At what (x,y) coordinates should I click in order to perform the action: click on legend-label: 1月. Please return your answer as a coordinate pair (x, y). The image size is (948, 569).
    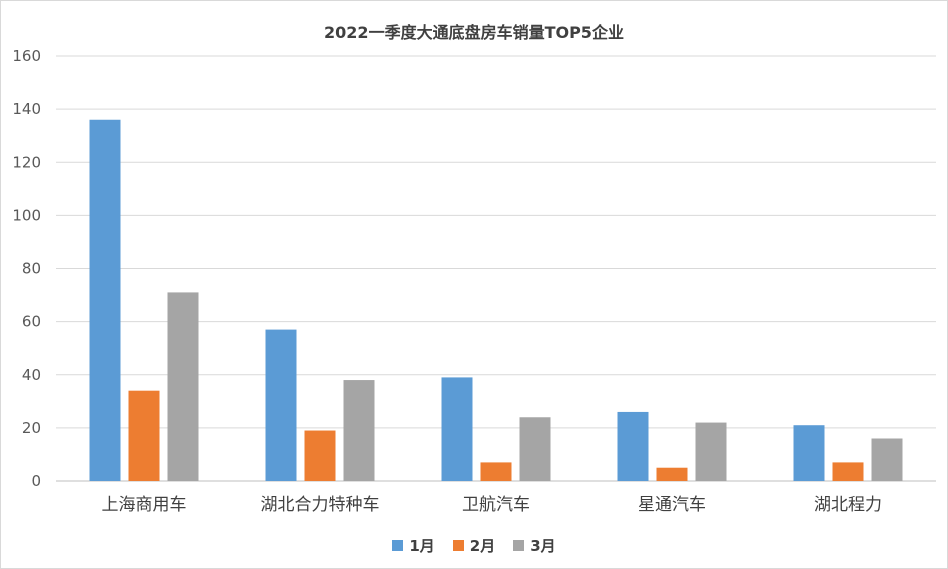
    Looking at the image, I should click on (422, 546).